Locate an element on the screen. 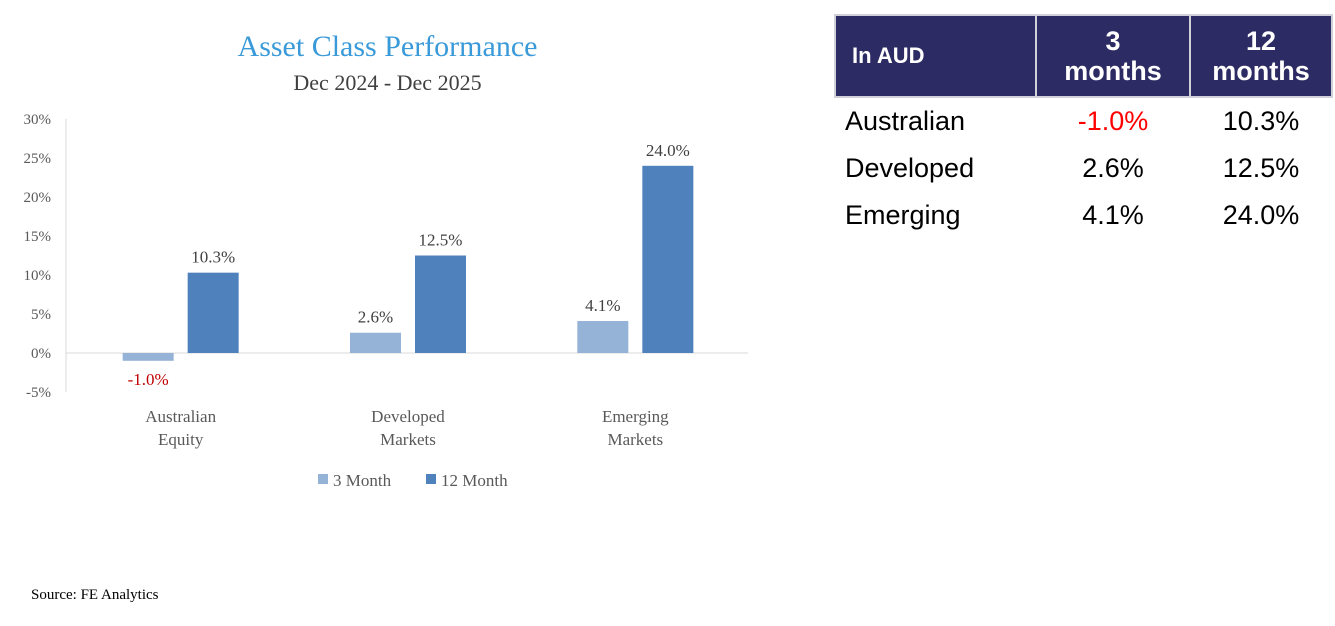 The width and height of the screenshot is (1335, 626). row-label: Australian is located at coordinates (905, 121).